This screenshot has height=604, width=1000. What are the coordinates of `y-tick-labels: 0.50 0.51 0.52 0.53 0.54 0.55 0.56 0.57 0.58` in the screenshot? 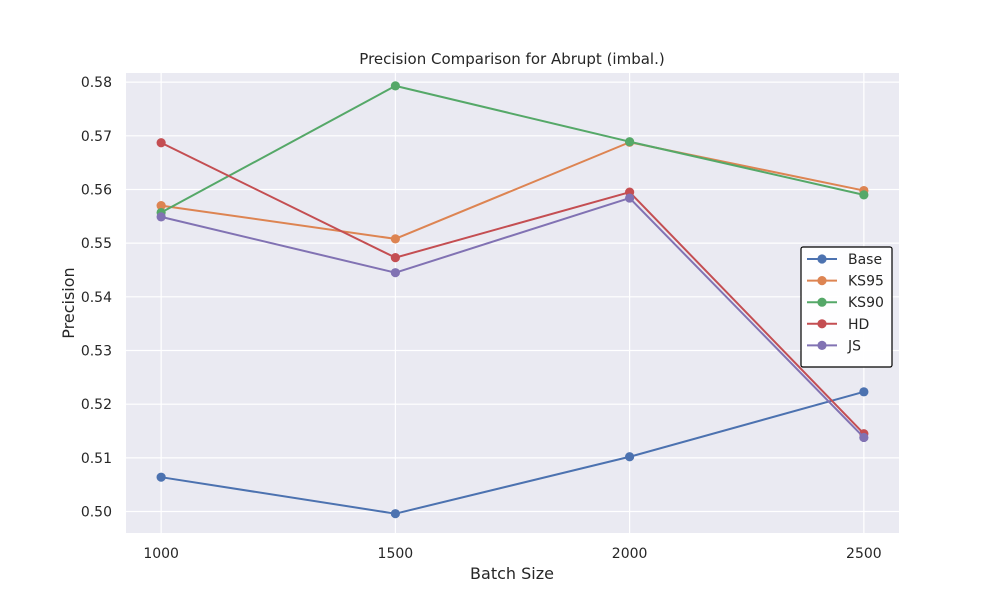 It's located at (96, 297).